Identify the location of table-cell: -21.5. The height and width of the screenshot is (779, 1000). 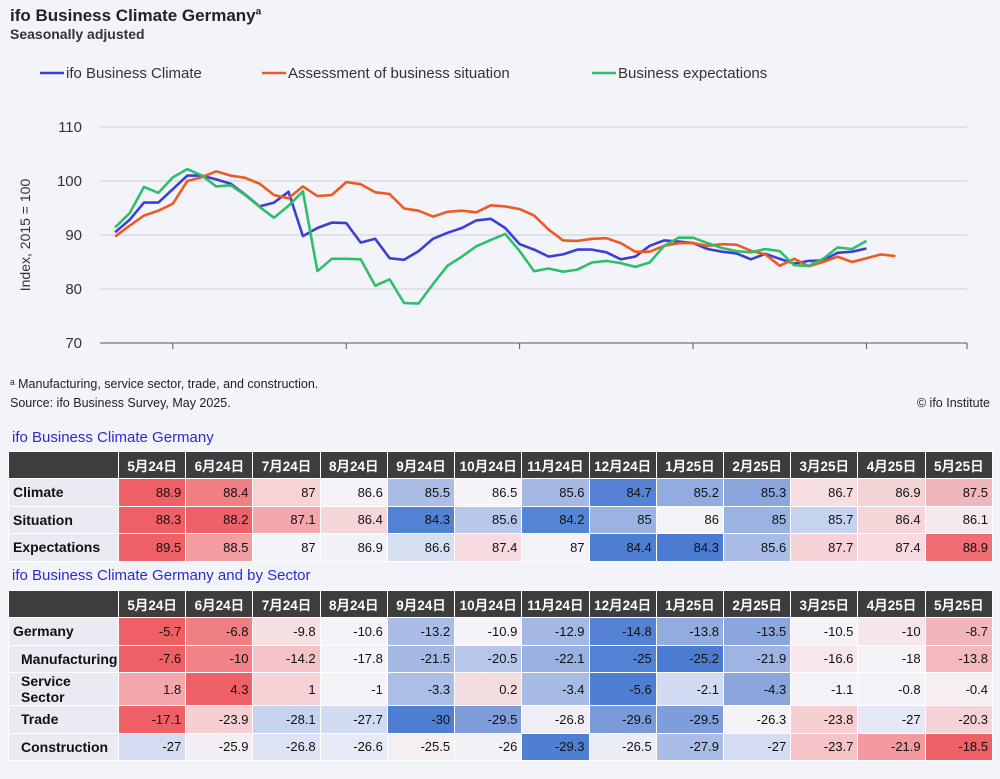
(421, 658).